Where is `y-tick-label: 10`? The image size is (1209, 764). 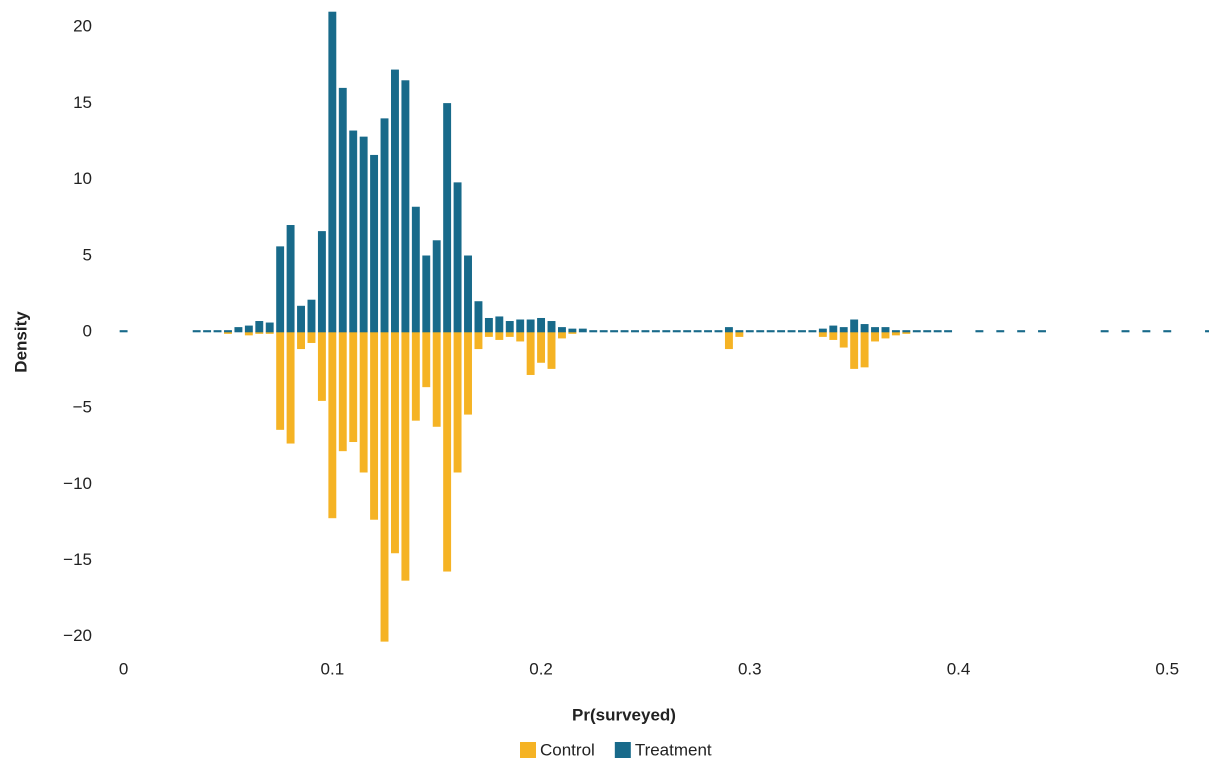
y-tick-label: 10 is located at coordinates (82, 178).